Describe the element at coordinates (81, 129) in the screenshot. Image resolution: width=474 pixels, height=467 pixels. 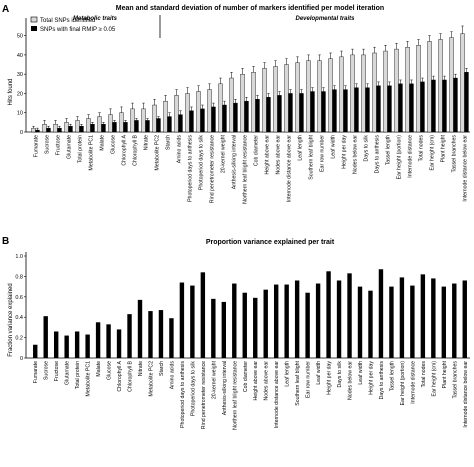
I see `bar-rmip-total-protein` at that location.